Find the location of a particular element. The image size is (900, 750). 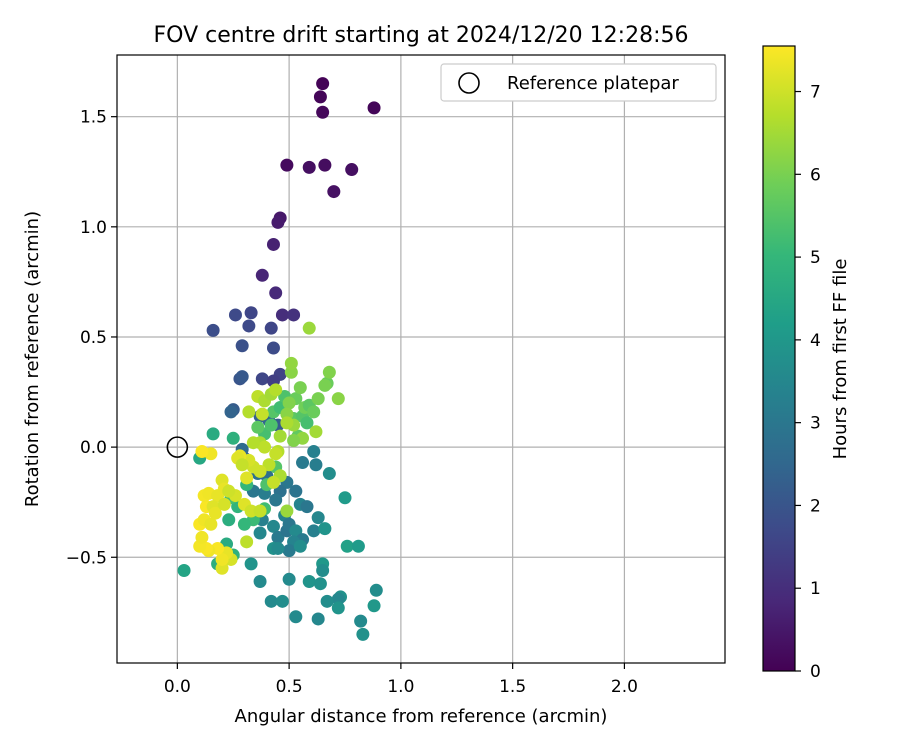

y-axis-ticks: −0.5 0.0 0.5 1.0 1.5 is located at coordinates (91, 338).